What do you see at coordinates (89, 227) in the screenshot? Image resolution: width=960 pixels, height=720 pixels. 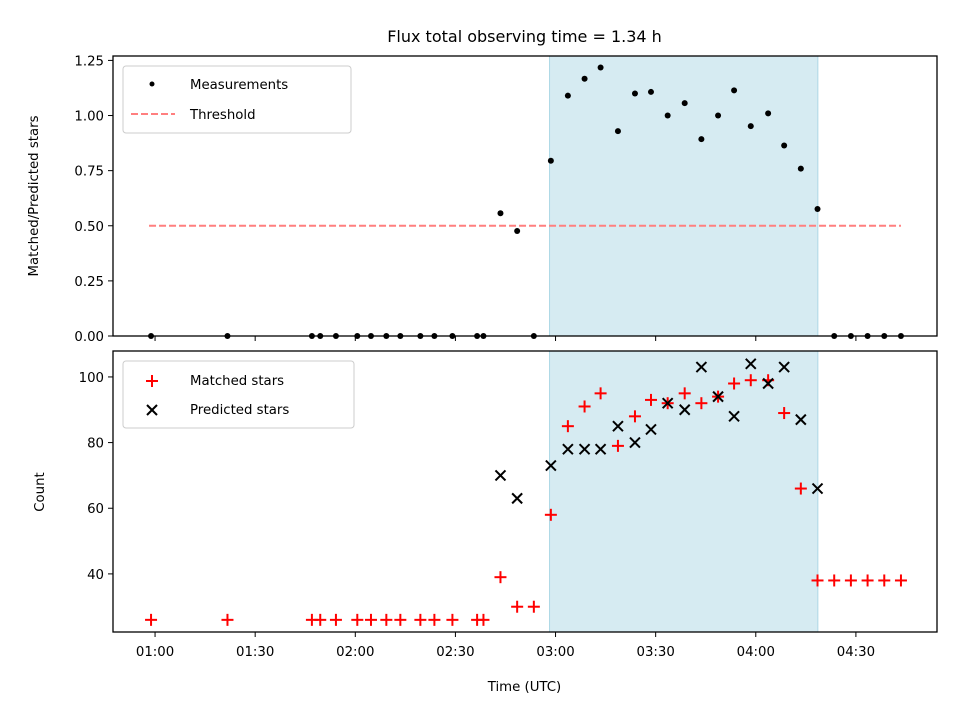 I see `y-tick-label: 0.50` at bounding box center [89, 227].